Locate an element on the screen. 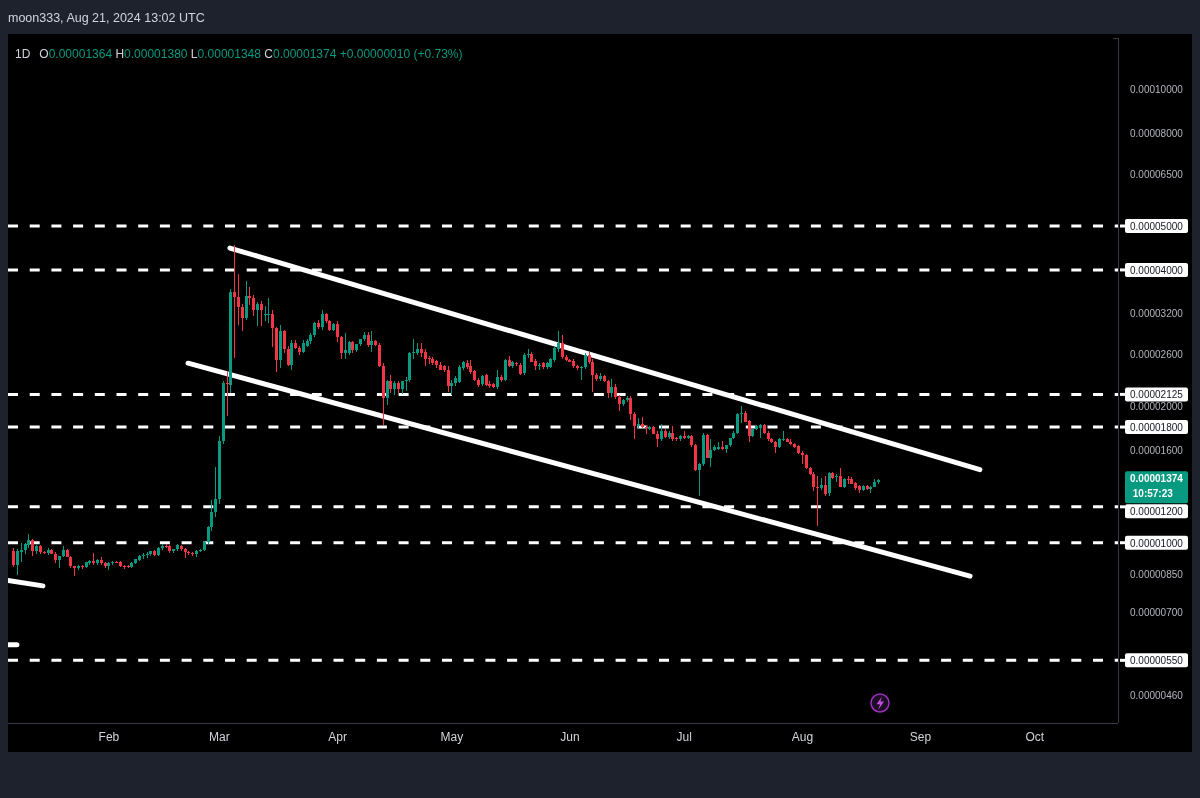 The height and width of the screenshot is (798, 1200). ref-line-label: 0.00002125 is located at coordinates (1157, 395).